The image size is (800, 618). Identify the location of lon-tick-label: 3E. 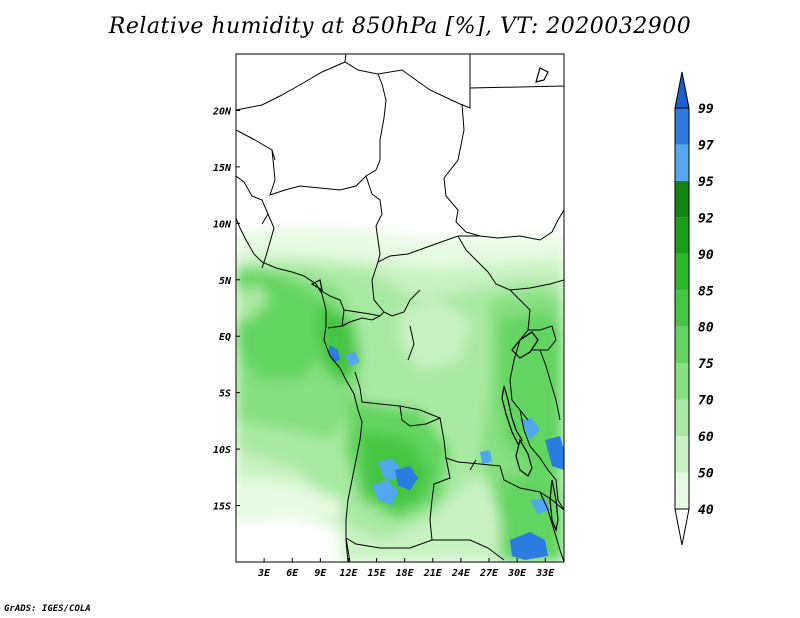
(264, 573).